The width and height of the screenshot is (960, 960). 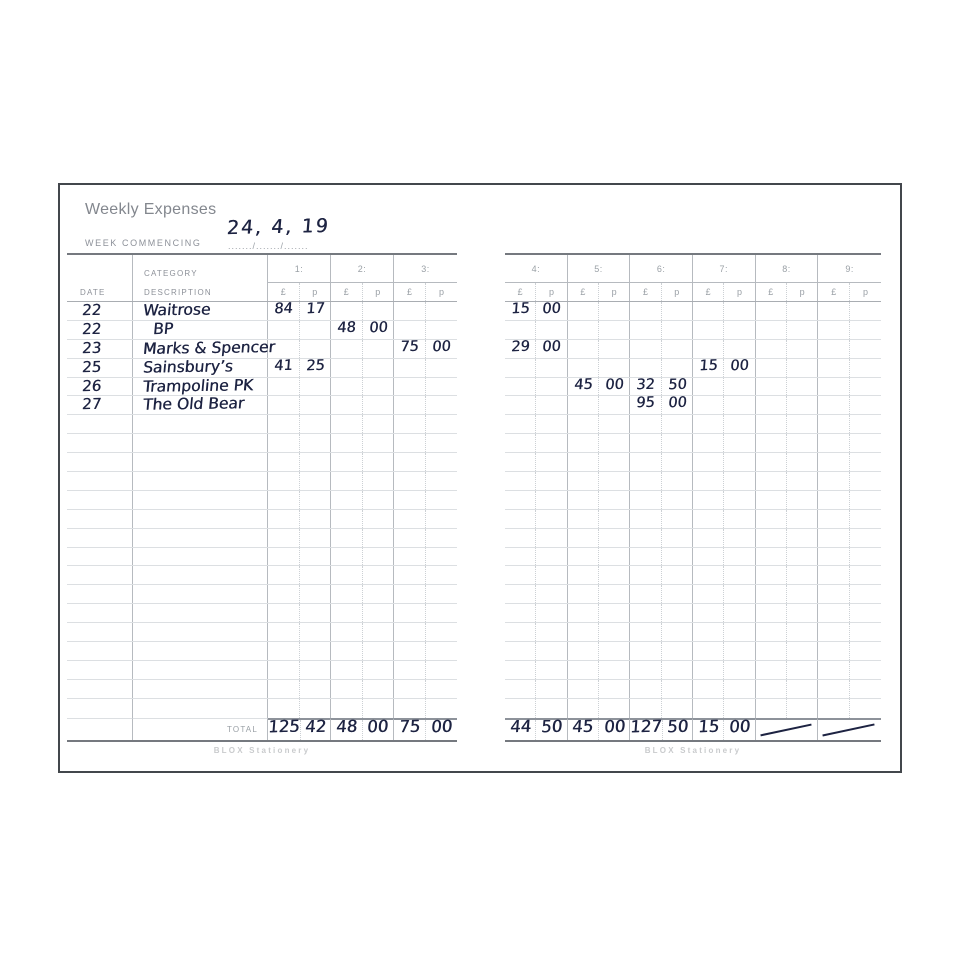 I want to click on amount-pounds-cell: 45, so click(x=583, y=386).